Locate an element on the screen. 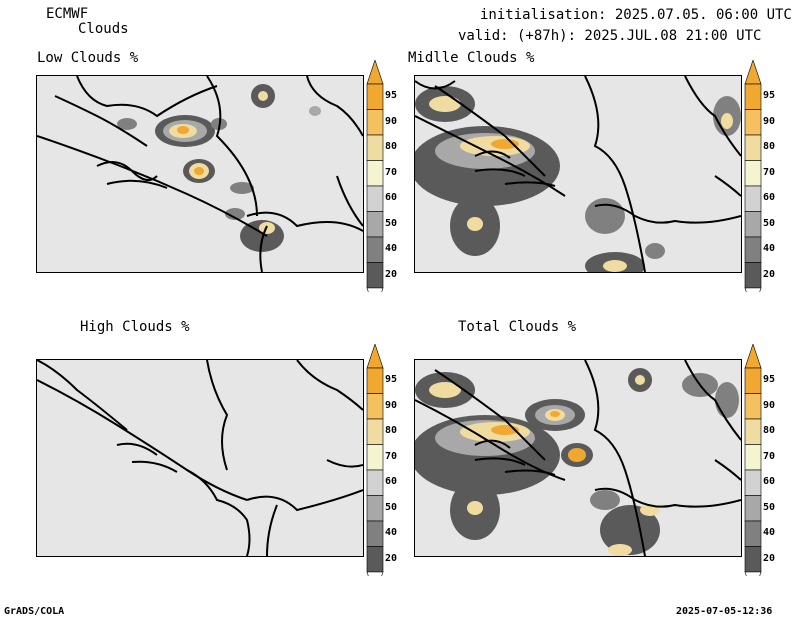 This screenshot has width=800, height=620. colorbar-middle: 95 90 80 70 60 50 40 20 is located at coordinates (766, 176).